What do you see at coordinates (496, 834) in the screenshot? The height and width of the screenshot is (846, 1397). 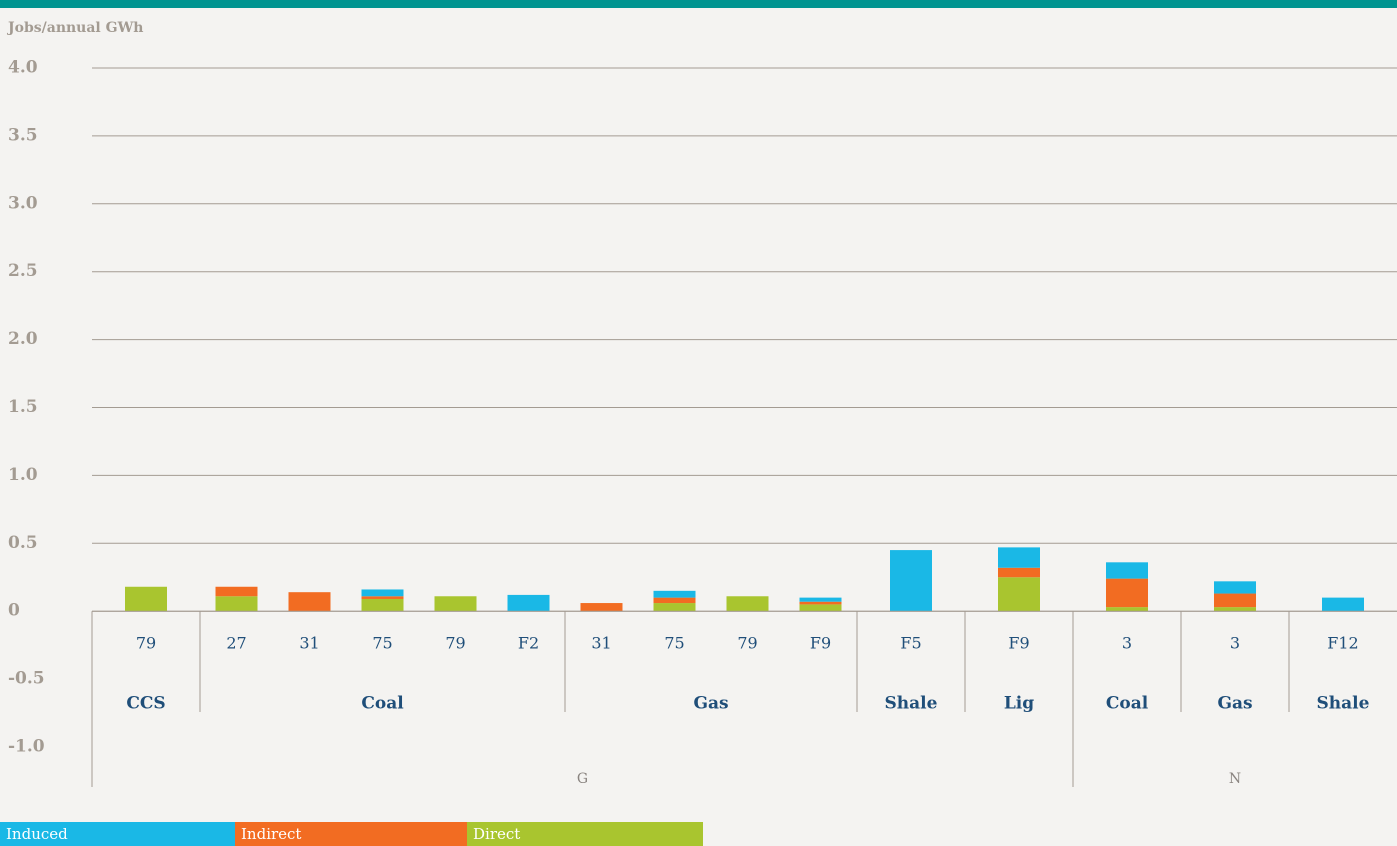 I see `legend-label: Direct` at bounding box center [496, 834].